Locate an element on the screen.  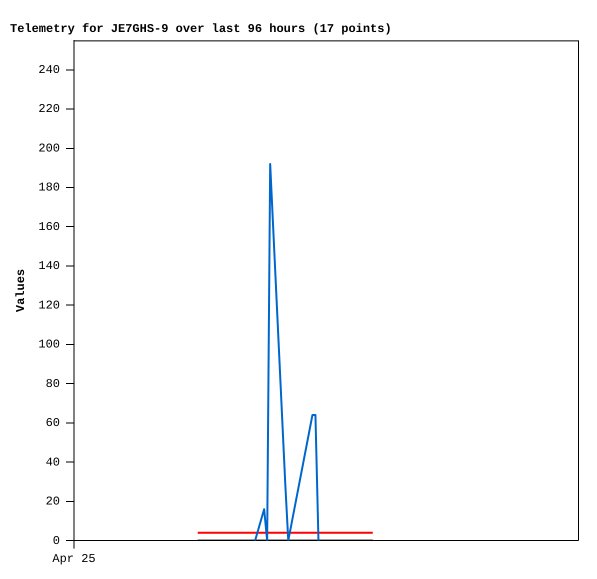
y-tick-label: 80 is located at coordinates (53, 383).